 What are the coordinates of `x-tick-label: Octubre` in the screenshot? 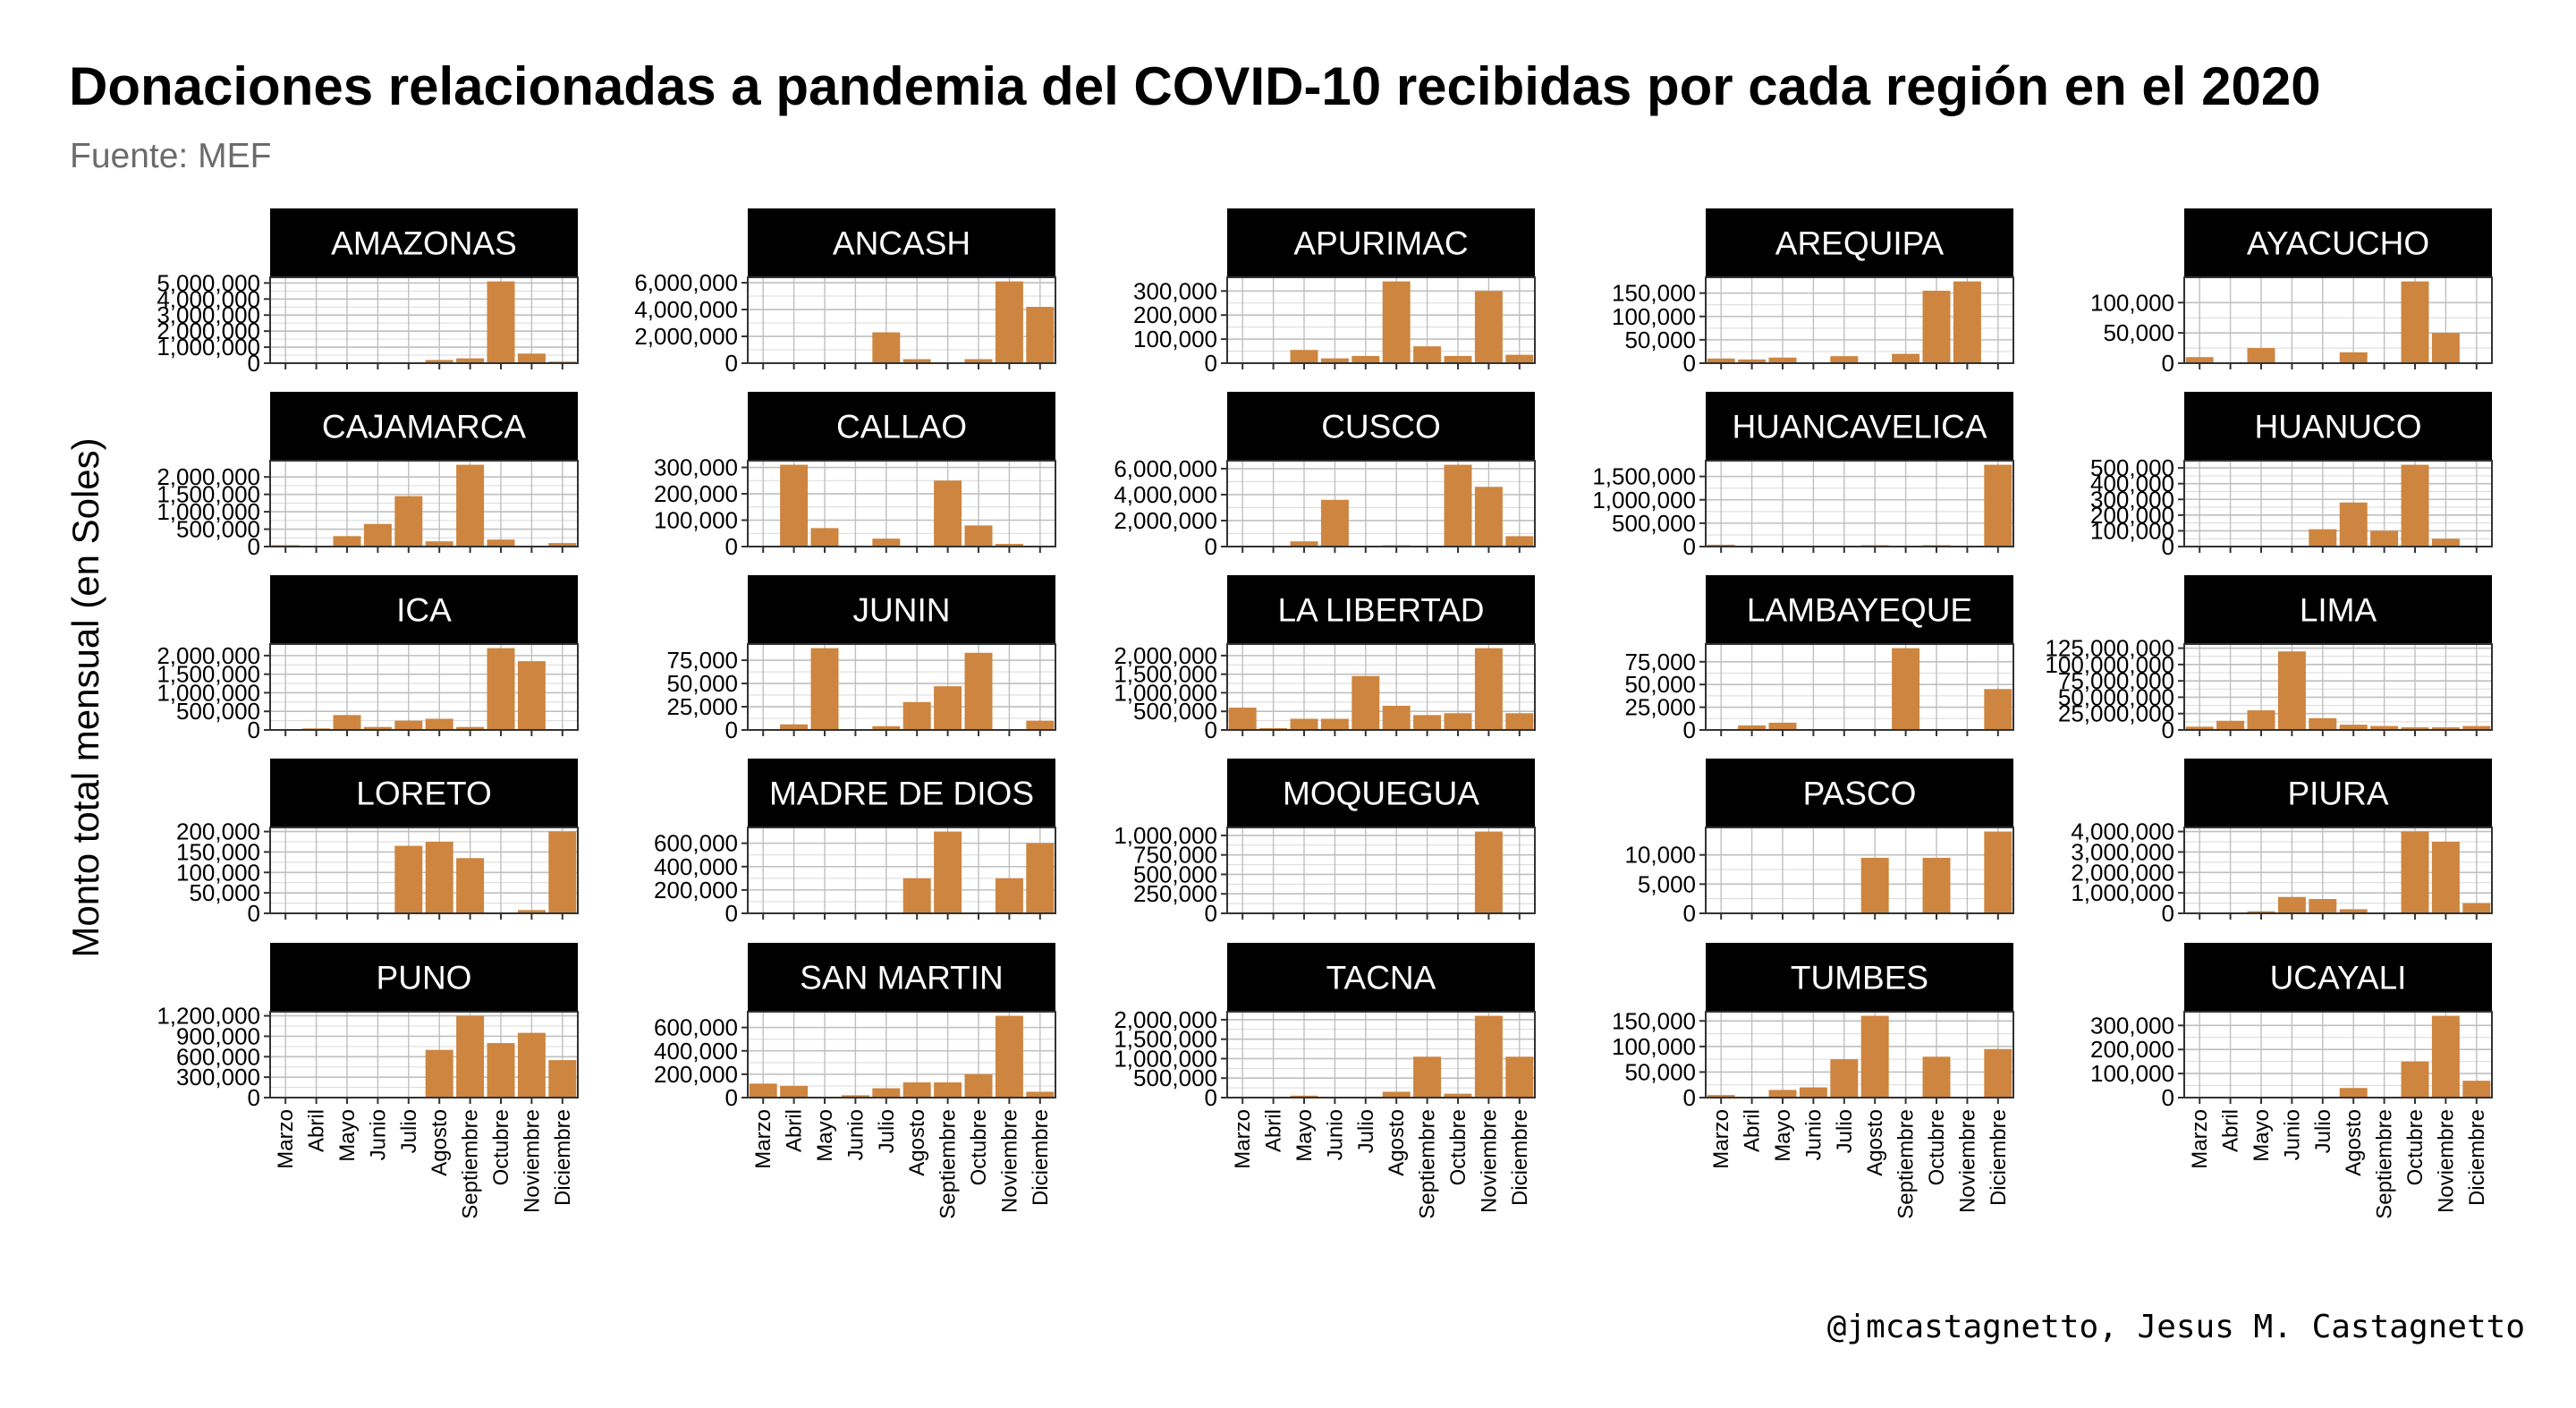 It's located at (1937, 1147).